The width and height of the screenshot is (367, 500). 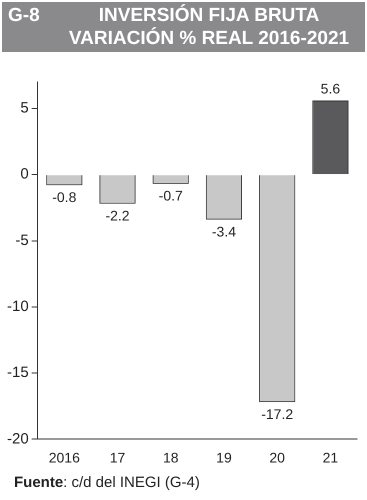 I want to click on y-tick-label: -10, so click(x=17, y=307).